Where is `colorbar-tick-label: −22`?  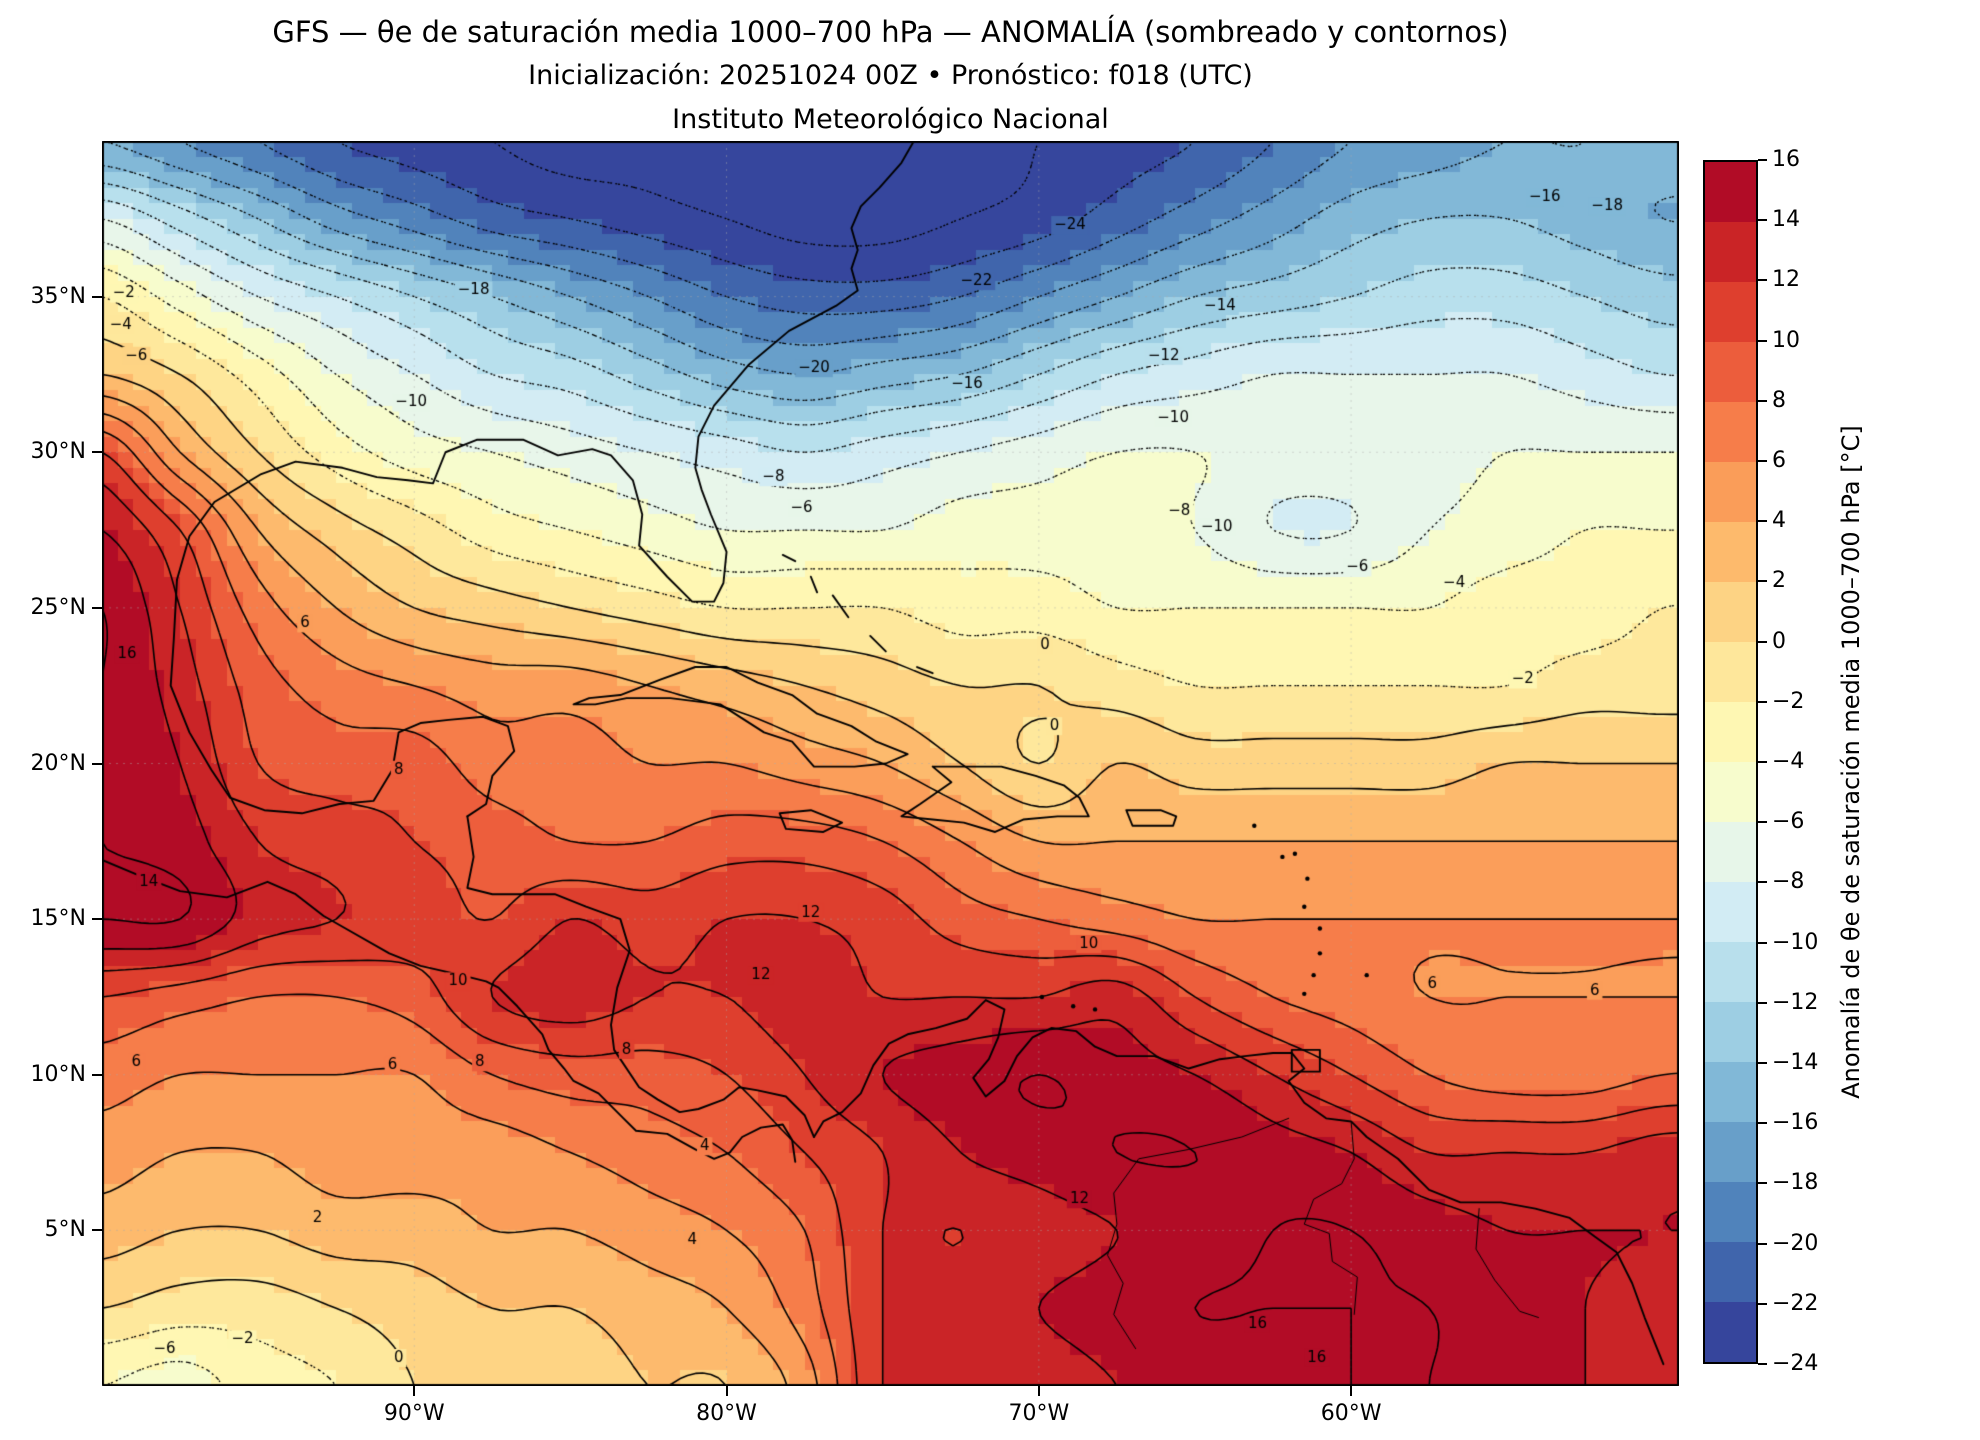
colorbar-tick-label: −22 is located at coordinates (1795, 1303).